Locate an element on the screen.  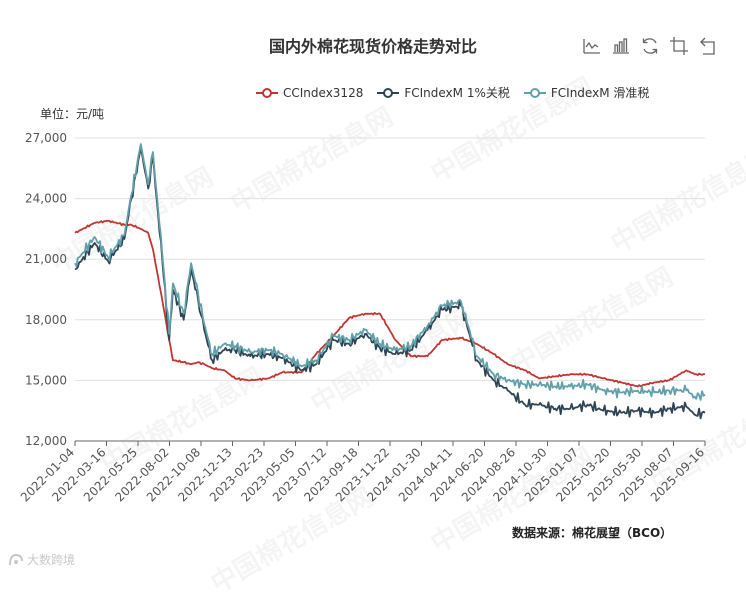
y-tick-label: 12,000 is located at coordinates (46, 441).